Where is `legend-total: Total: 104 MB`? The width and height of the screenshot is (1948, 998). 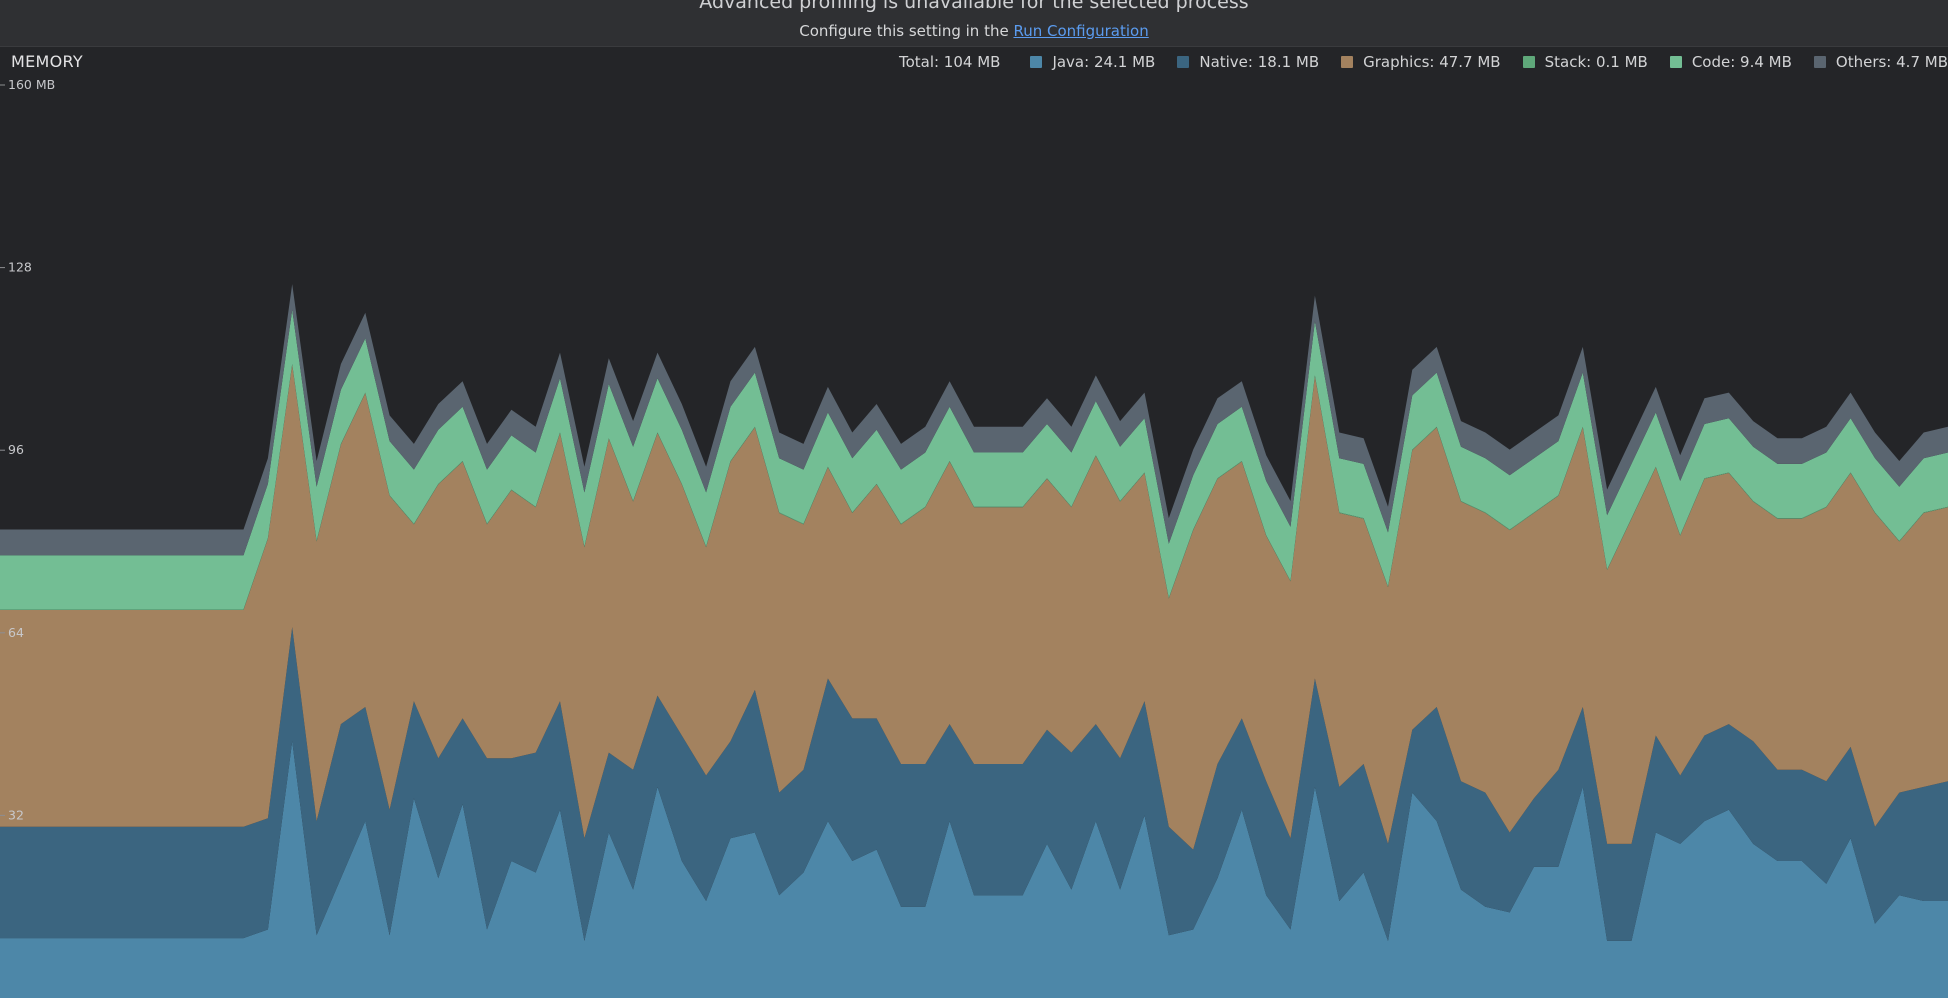
legend-total: Total: 104 MB is located at coordinates (949, 62).